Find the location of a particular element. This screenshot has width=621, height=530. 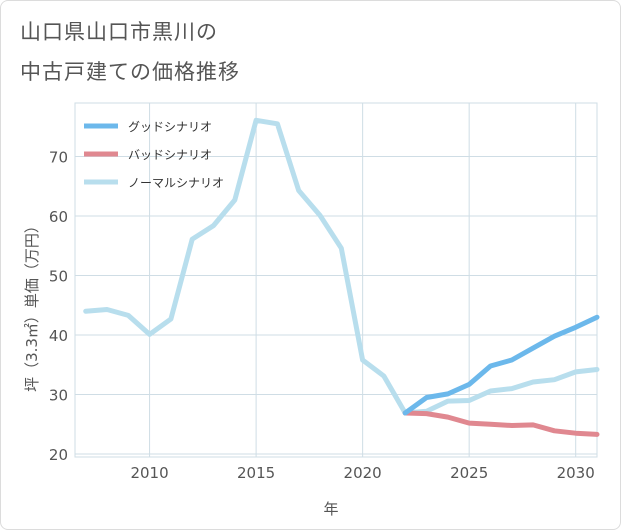

x-axis-label: 年 is located at coordinates (330, 509).